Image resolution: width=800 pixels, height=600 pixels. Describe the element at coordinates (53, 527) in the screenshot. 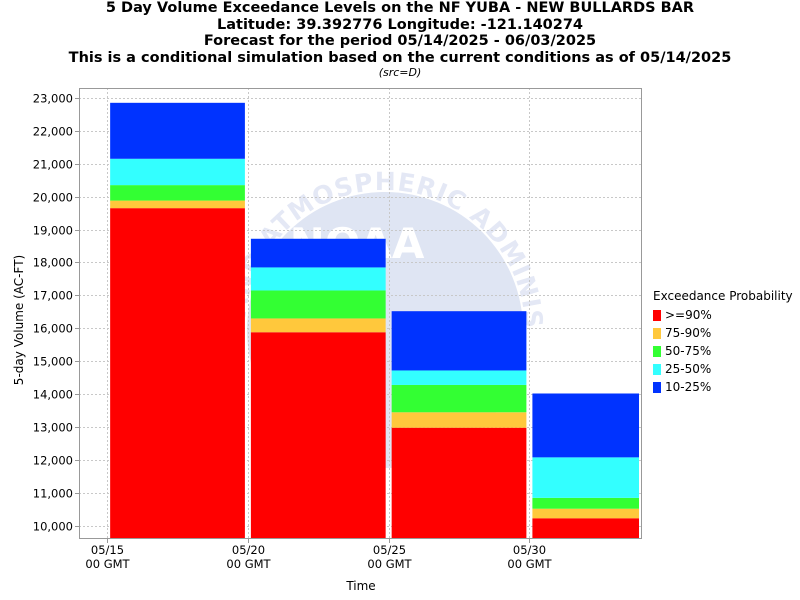

I see `y-tick-label: 10,000` at that location.